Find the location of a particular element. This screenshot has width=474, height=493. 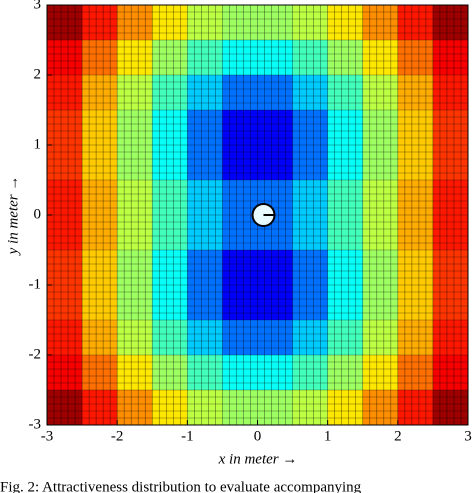

x-tick-label: -2 is located at coordinates (117, 436).